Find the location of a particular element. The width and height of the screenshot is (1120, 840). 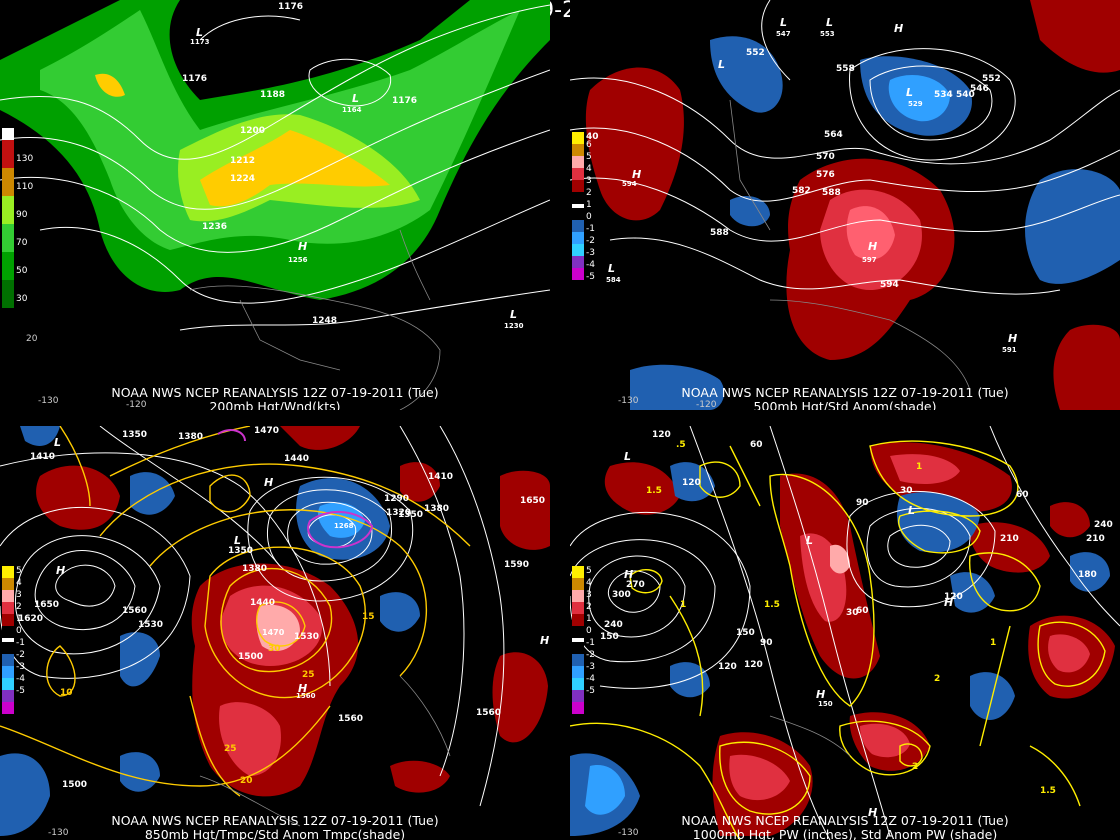

contour-label: 1200 is located at coordinates (253, 131).